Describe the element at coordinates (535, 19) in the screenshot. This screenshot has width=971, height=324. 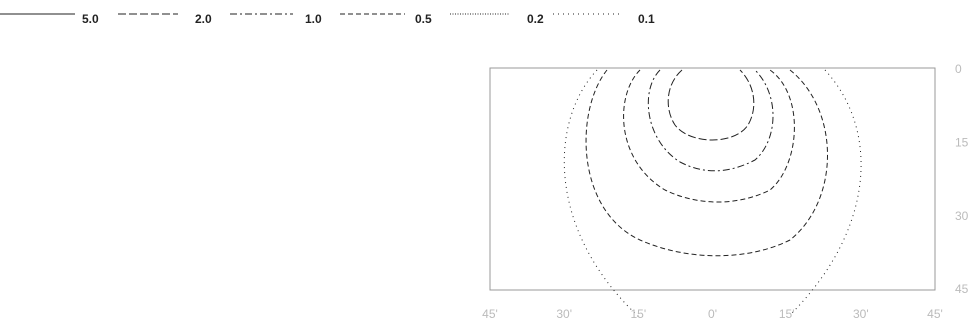
I see `legend-label: 0.2` at that location.